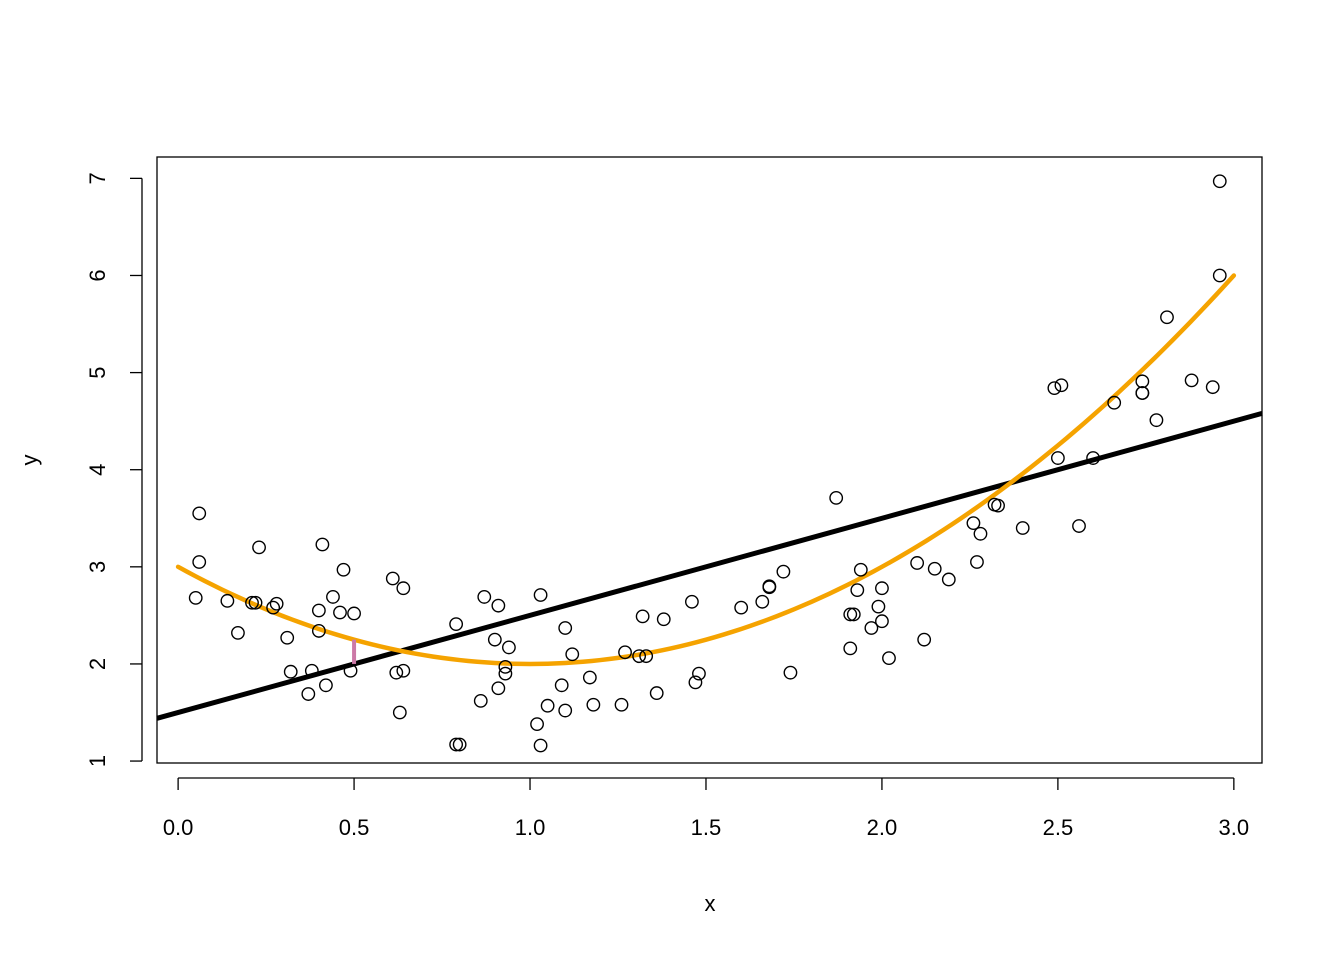 This screenshot has height=960, width=1344. I want to click on x-tick-label: 0.5, so click(354, 827).